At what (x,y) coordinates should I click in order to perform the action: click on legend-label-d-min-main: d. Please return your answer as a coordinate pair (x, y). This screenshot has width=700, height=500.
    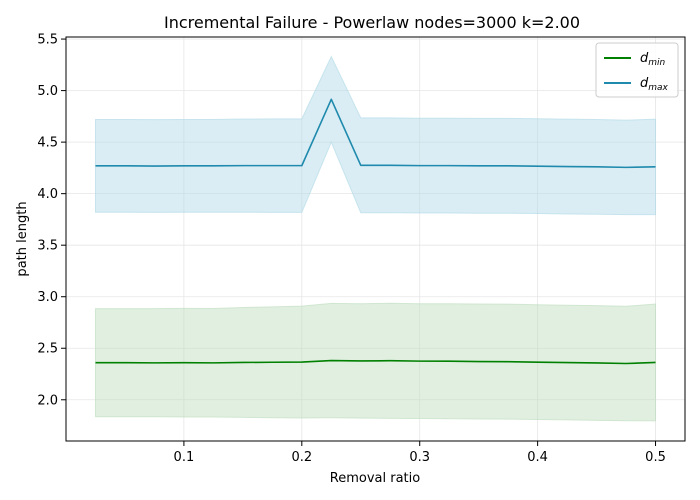
    Looking at the image, I should click on (644, 58).